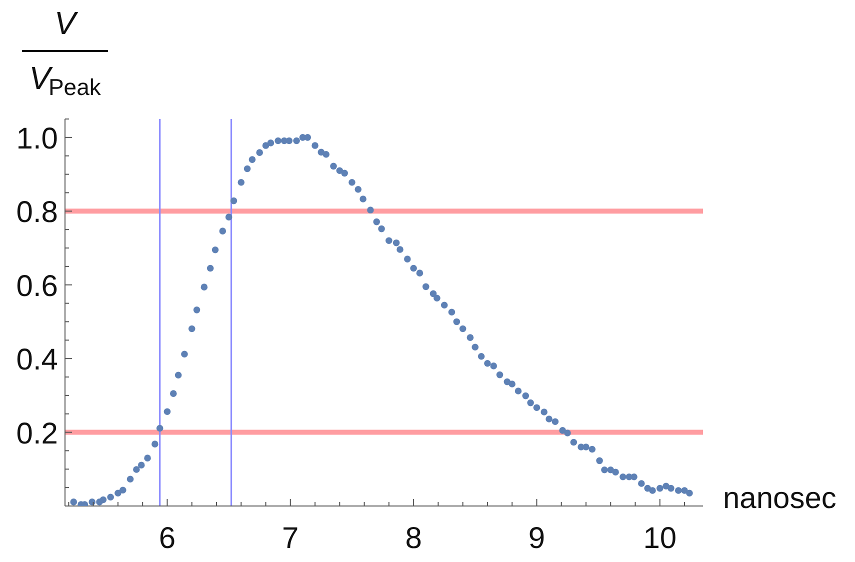 Image resolution: width=855 pixels, height=562 pixels. I want to click on x-tick-label: 10, so click(660, 538).